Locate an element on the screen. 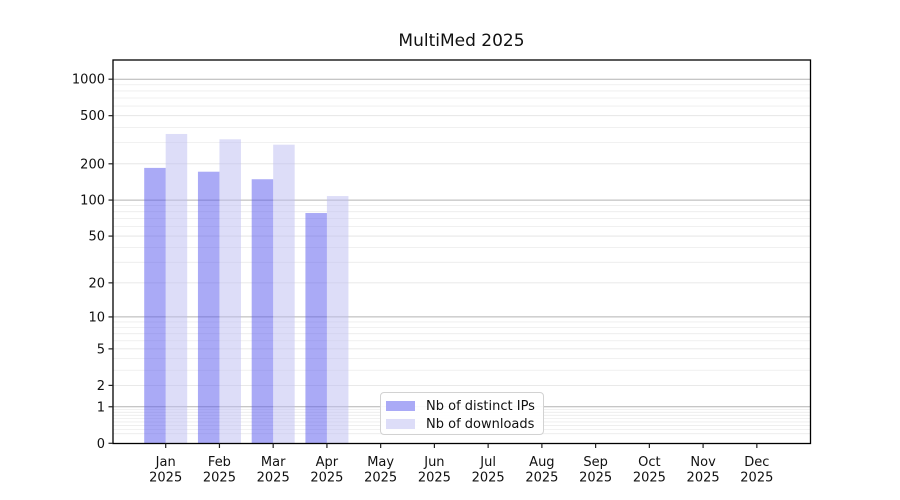 The width and height of the screenshot is (900, 500). legend-entry-distinct-ips: Nb of distinct IPs is located at coordinates (460, 406).